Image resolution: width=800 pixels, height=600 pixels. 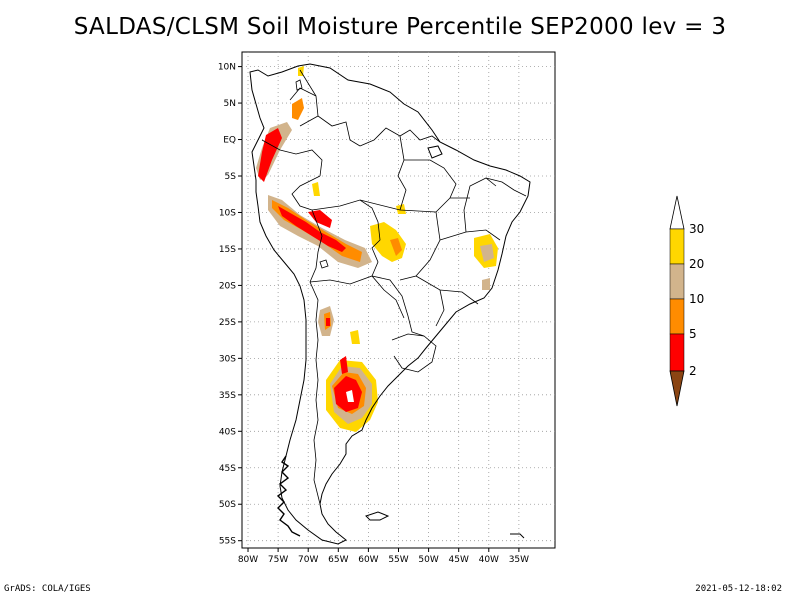 I want to click on colorbar-label-20: 20, so click(x=696, y=264).